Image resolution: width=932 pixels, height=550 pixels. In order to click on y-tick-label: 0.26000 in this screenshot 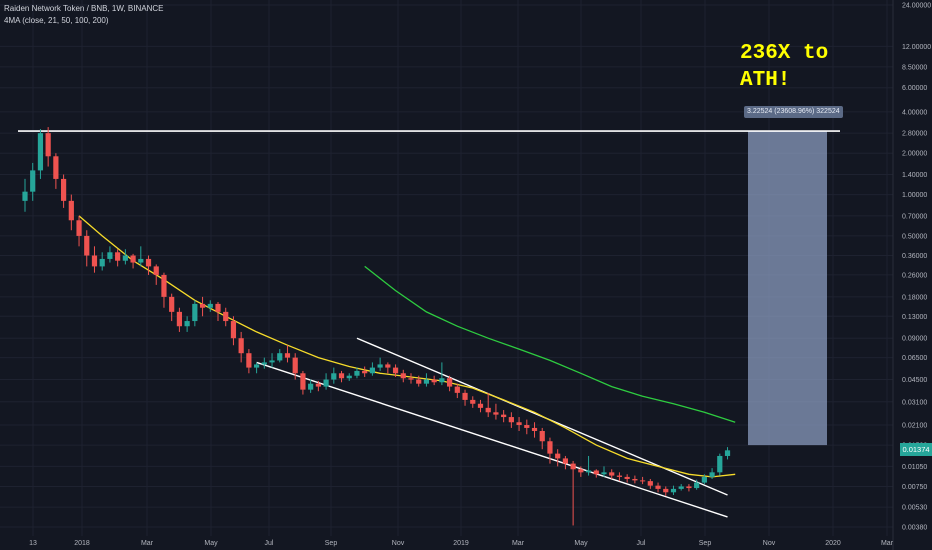, I will do `click(914, 275)`.